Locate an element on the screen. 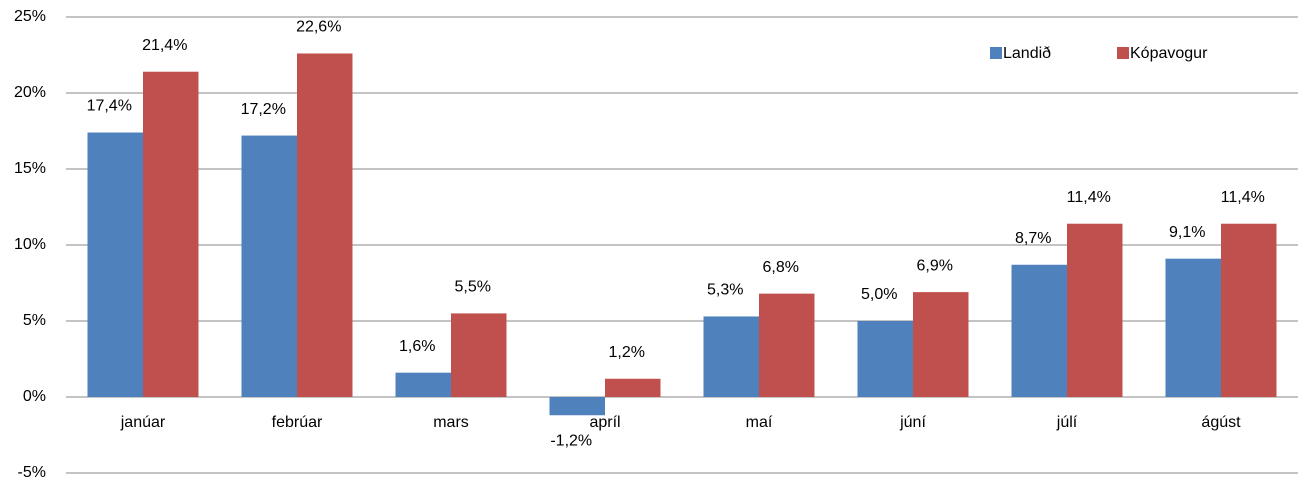  x-tick-label: júní is located at coordinates (912, 422).